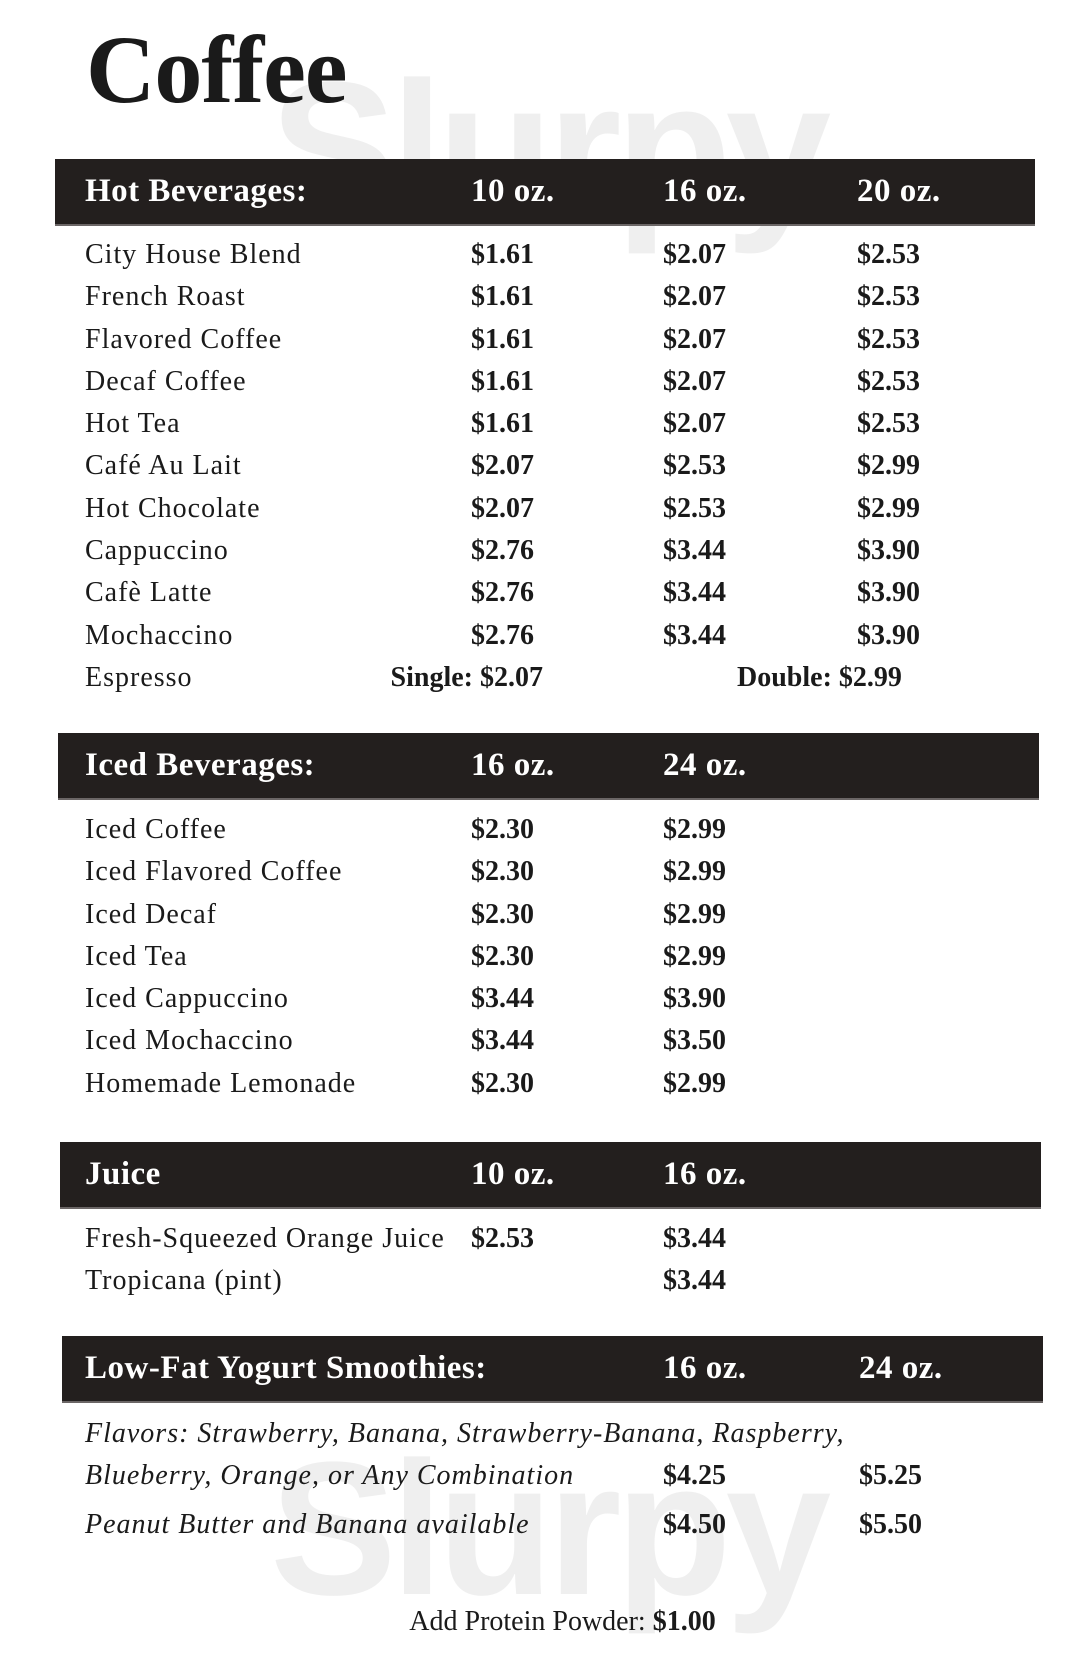  What do you see at coordinates (286, 1368) in the screenshot?
I see `section-heading: Low-Fat Yogurt Smoothies:` at bounding box center [286, 1368].